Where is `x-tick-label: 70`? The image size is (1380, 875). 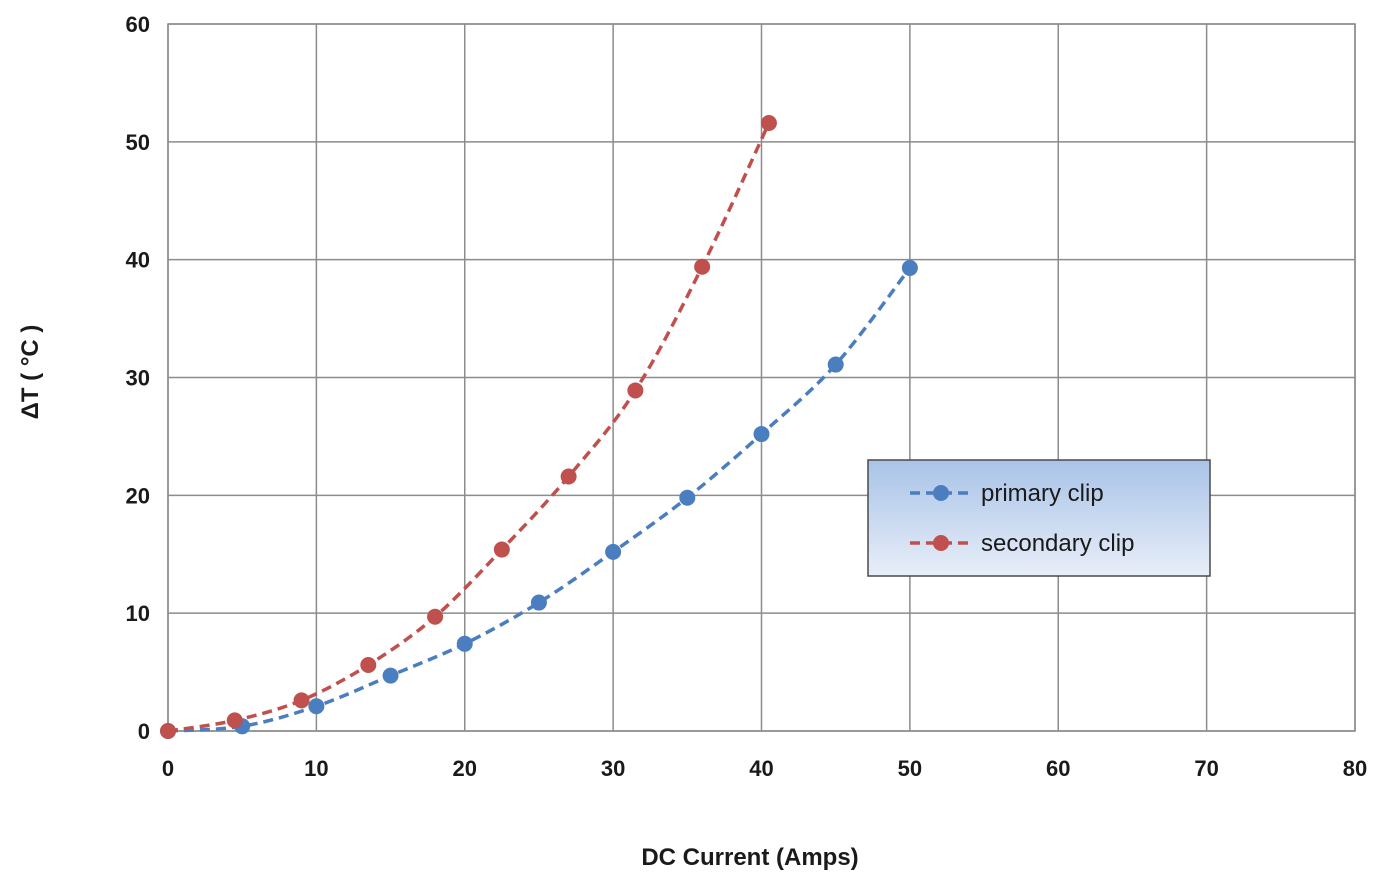 x-tick-label: 70 is located at coordinates (1206, 768).